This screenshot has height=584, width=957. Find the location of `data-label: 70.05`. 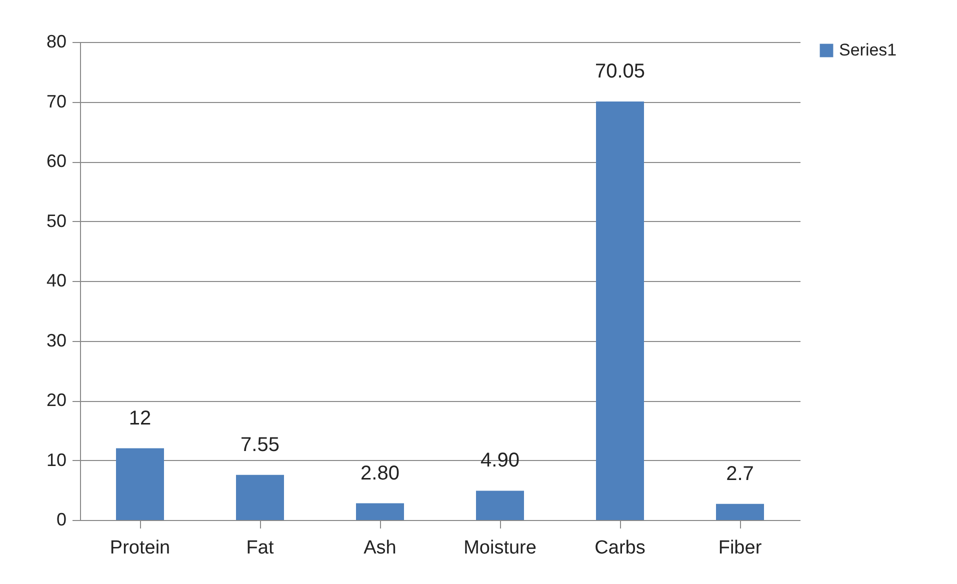

data-label: 70.05 is located at coordinates (620, 71).